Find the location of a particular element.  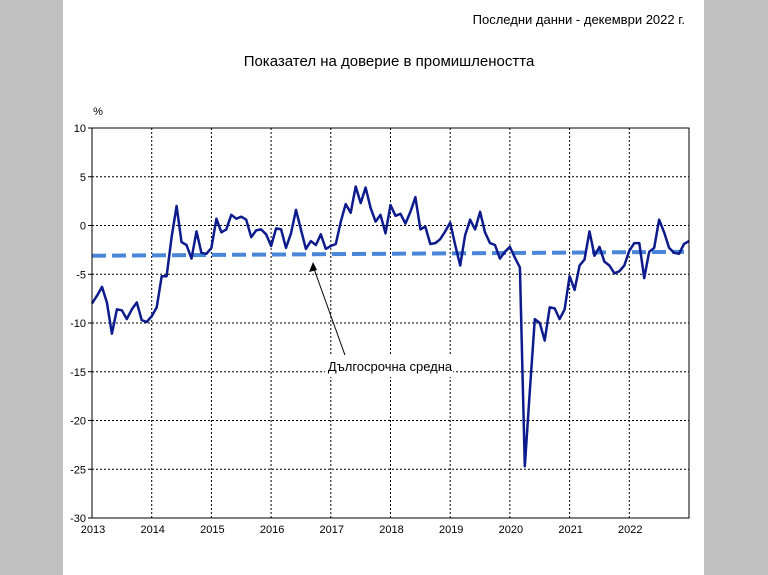

x-tick-label: 2013 is located at coordinates (93, 530).